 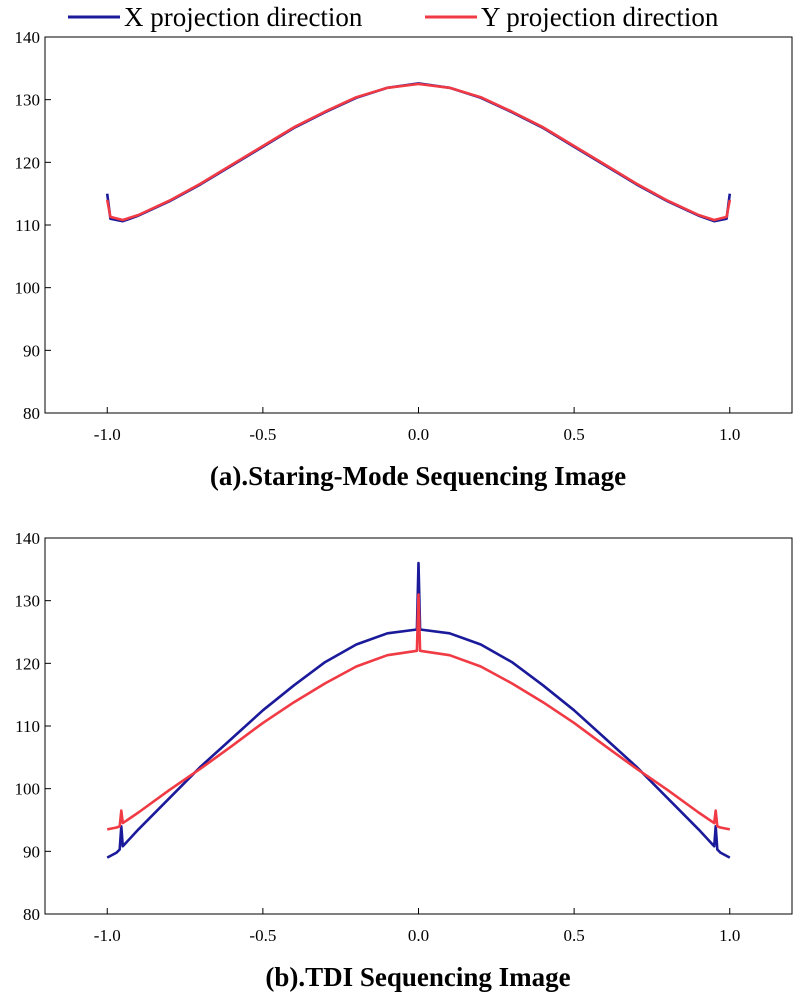 What do you see at coordinates (243, 17) in the screenshot?
I see `legend-x-label: X projection direction` at bounding box center [243, 17].